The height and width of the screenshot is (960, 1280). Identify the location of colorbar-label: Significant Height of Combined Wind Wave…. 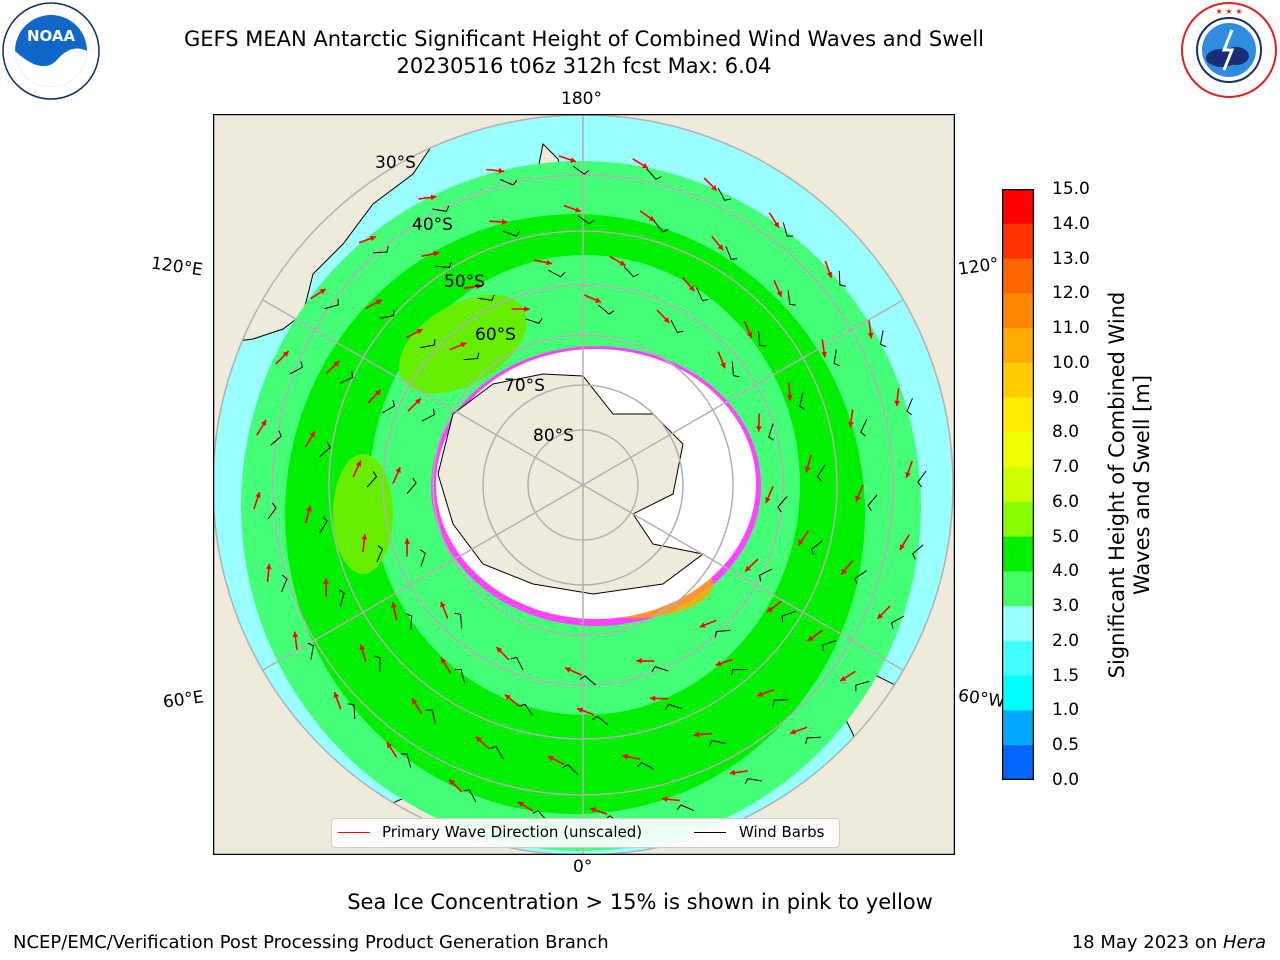
(1129, 485).